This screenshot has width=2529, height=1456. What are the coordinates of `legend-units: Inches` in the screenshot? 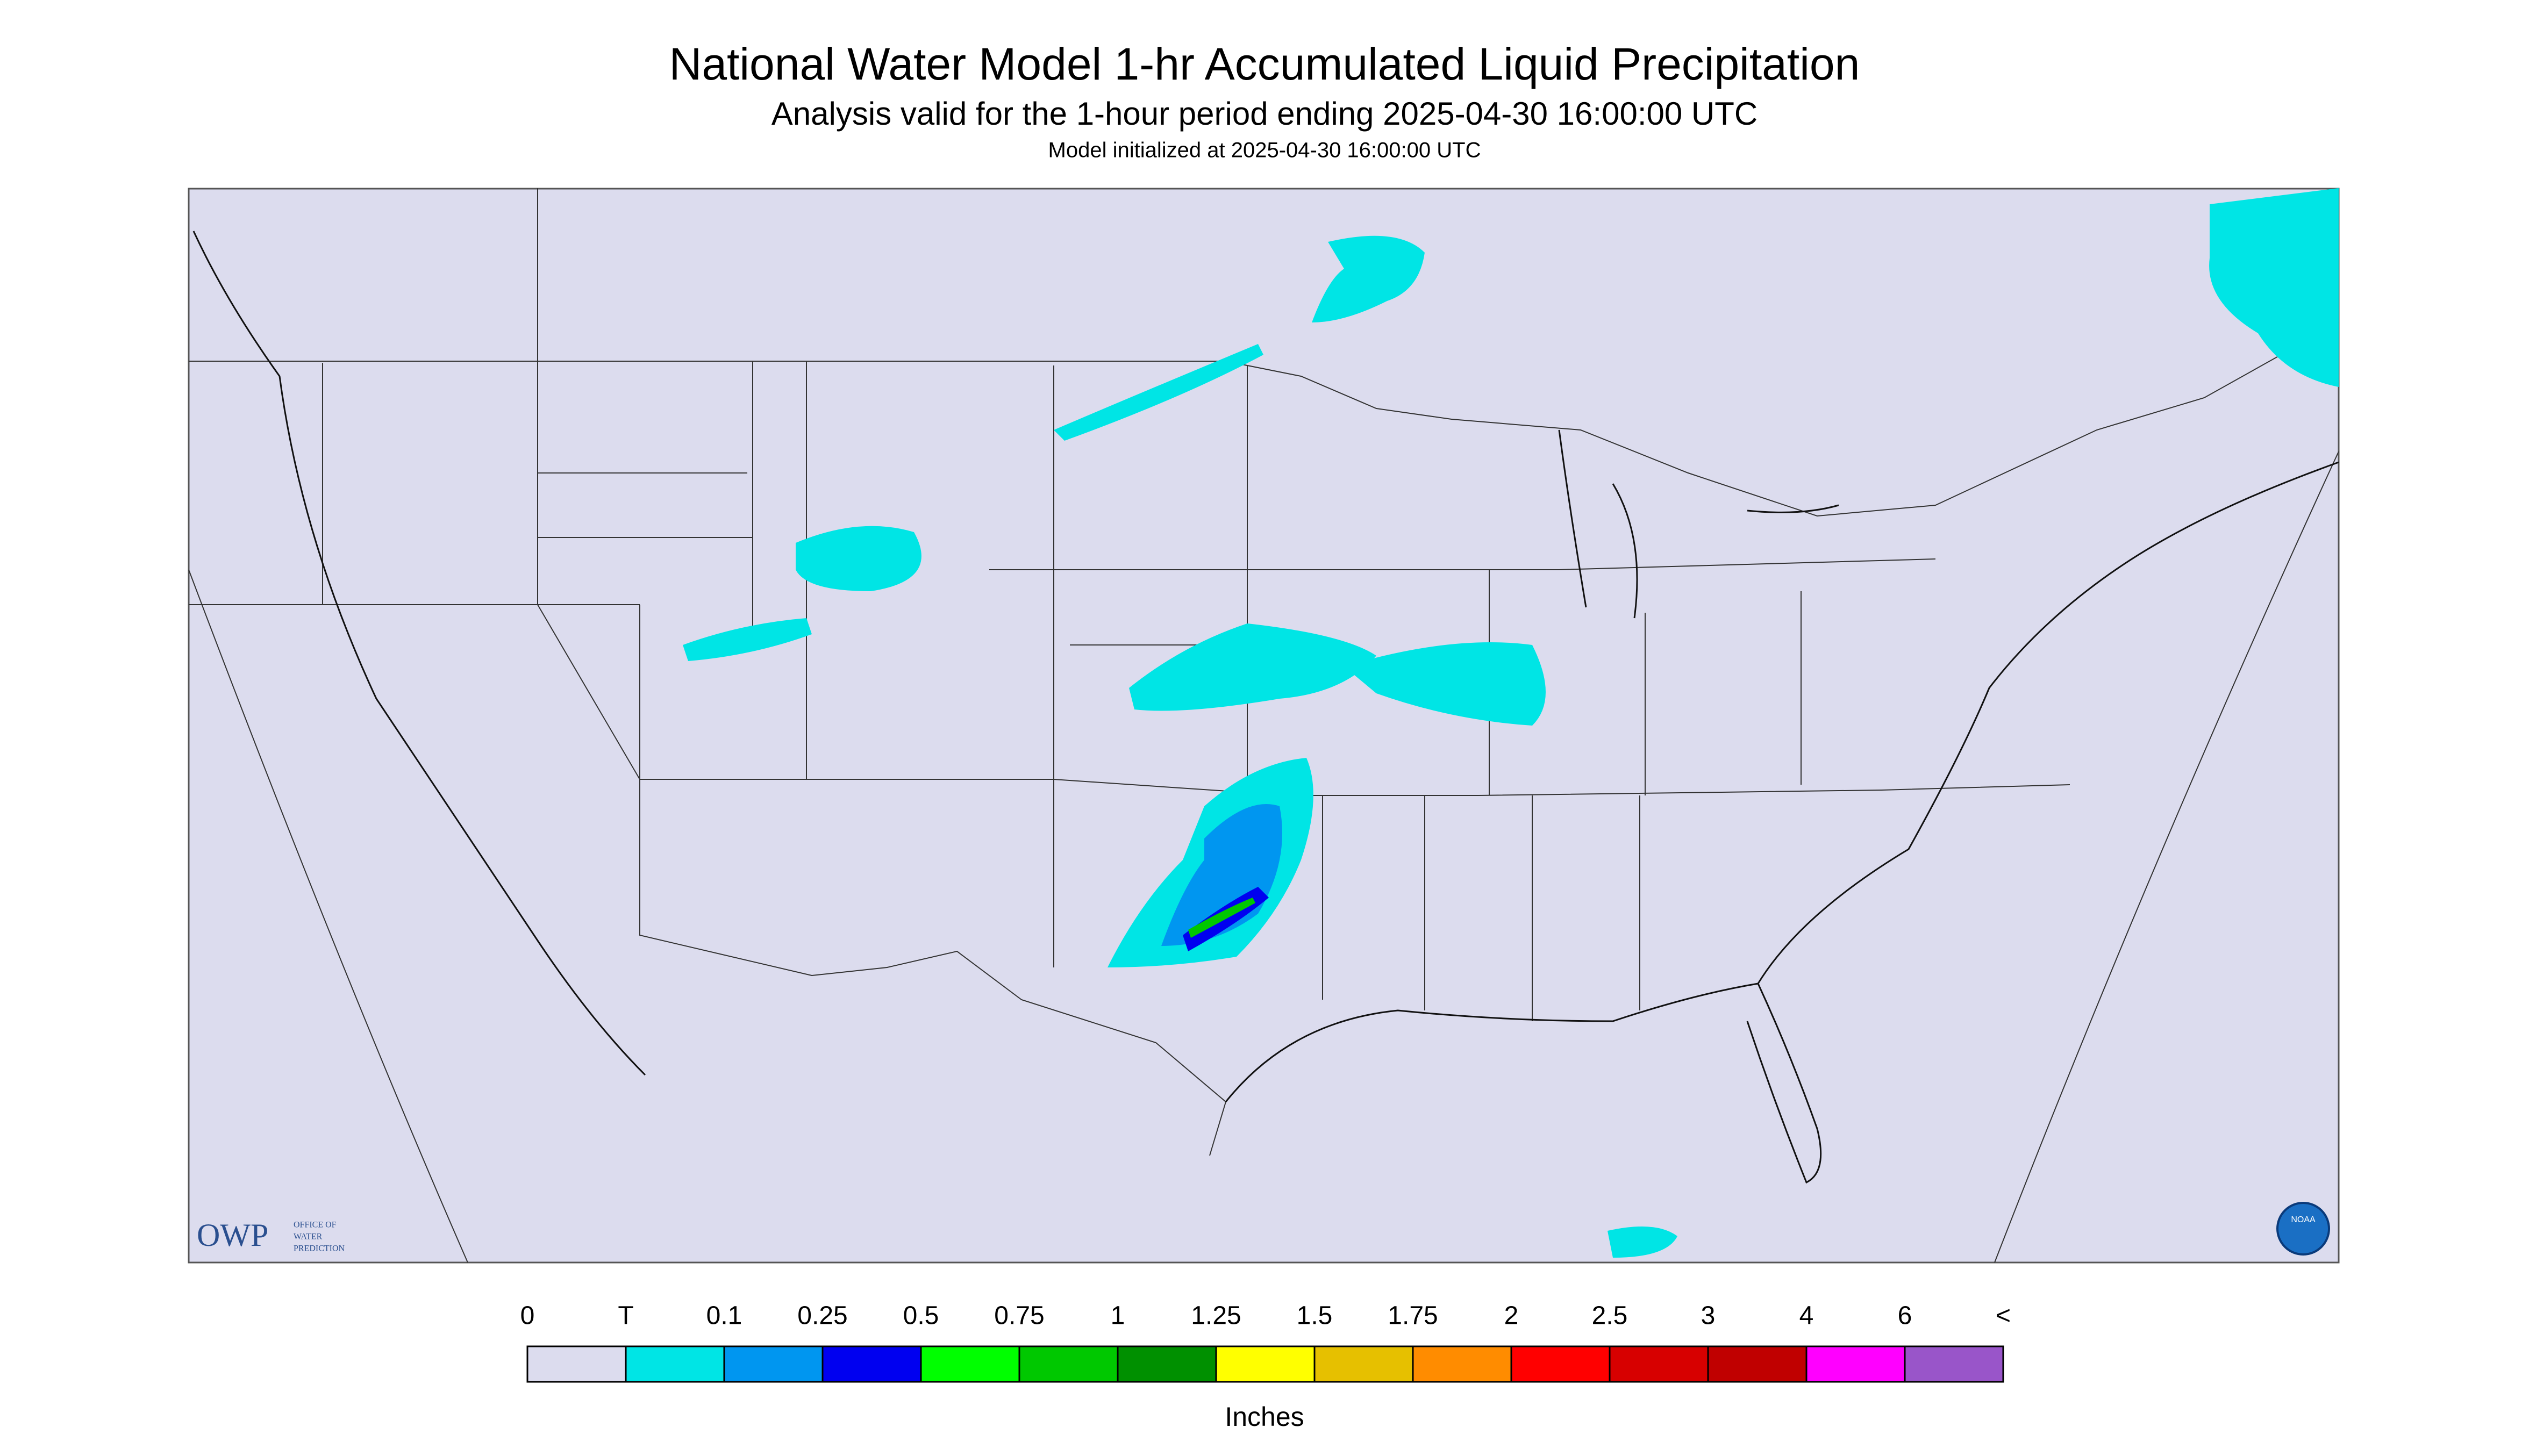 It's located at (1264, 1417).